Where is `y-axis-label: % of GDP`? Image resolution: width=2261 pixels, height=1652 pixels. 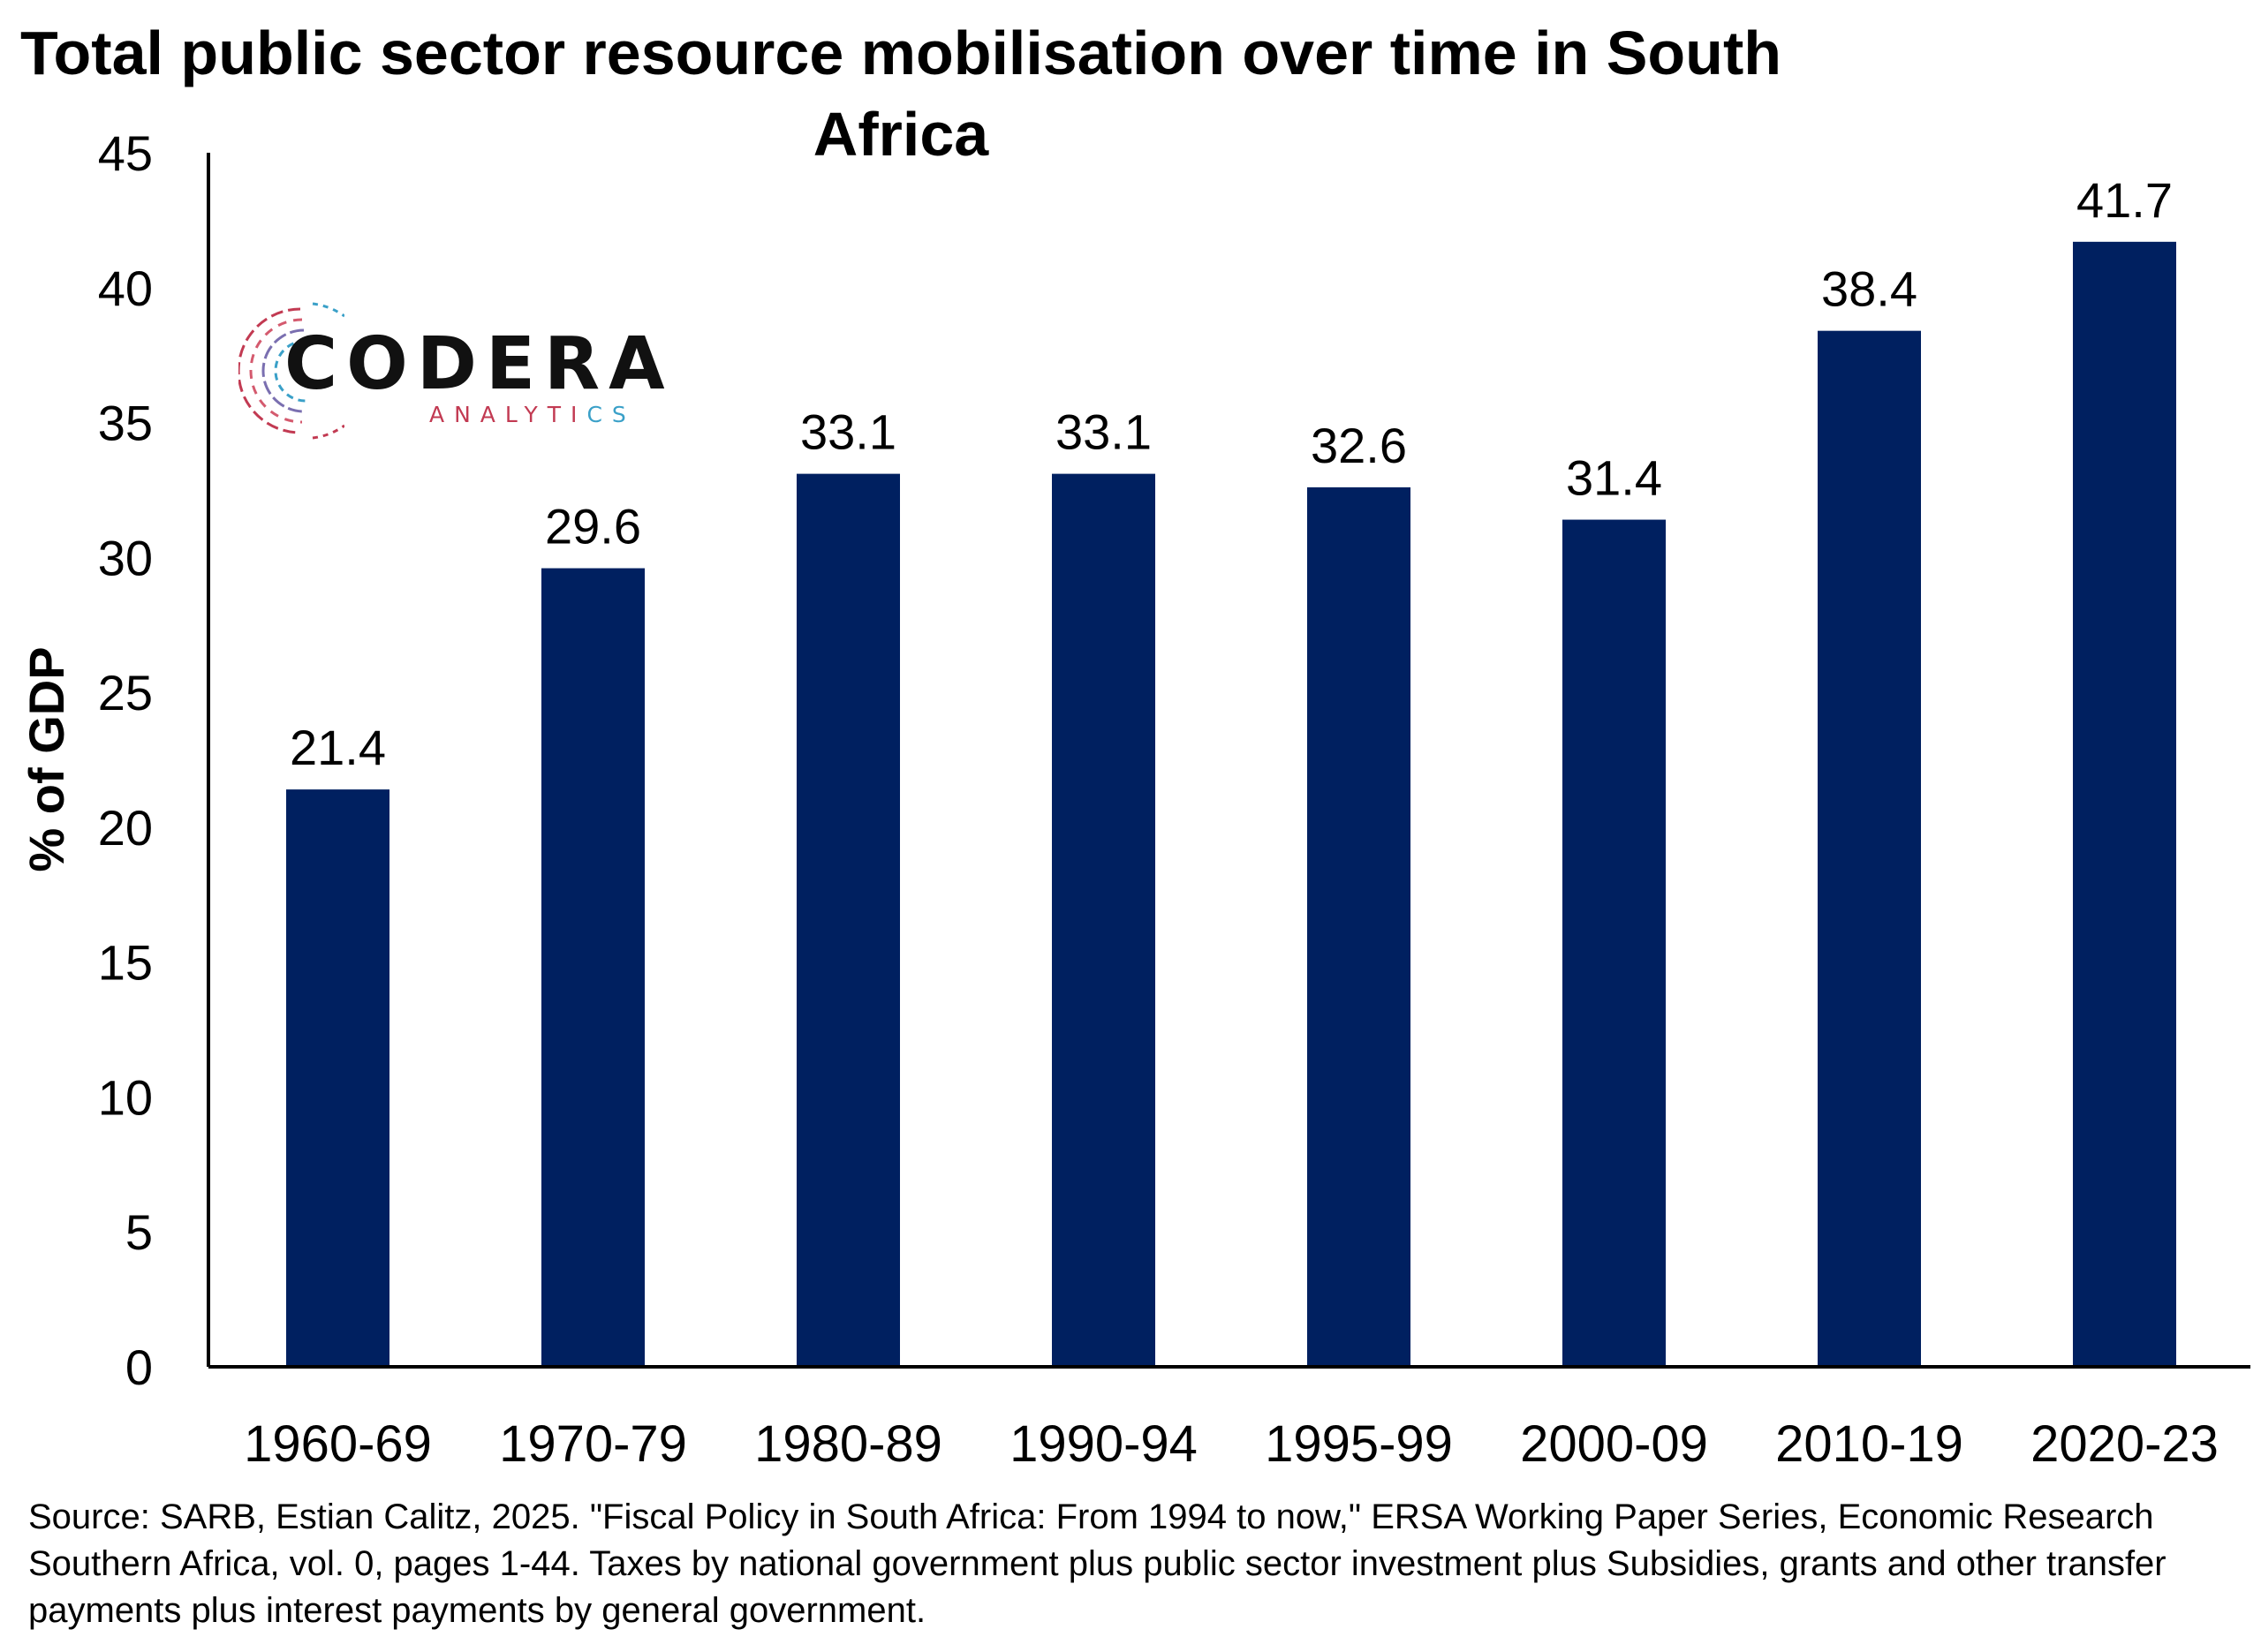 y-axis-label: % of GDP is located at coordinates (46, 758).